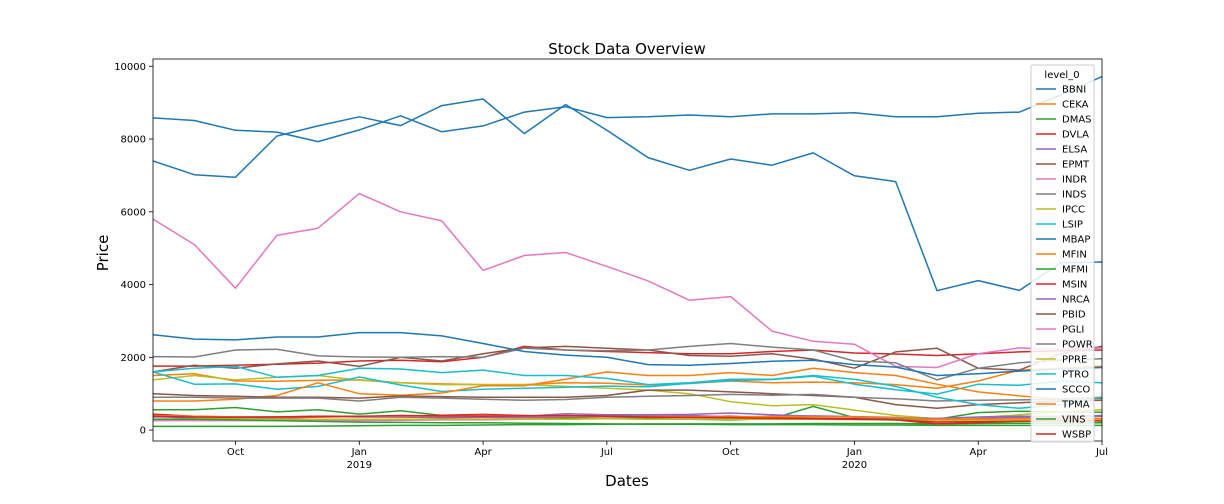  I want to click on y-tick-label: 8000, so click(133, 140).